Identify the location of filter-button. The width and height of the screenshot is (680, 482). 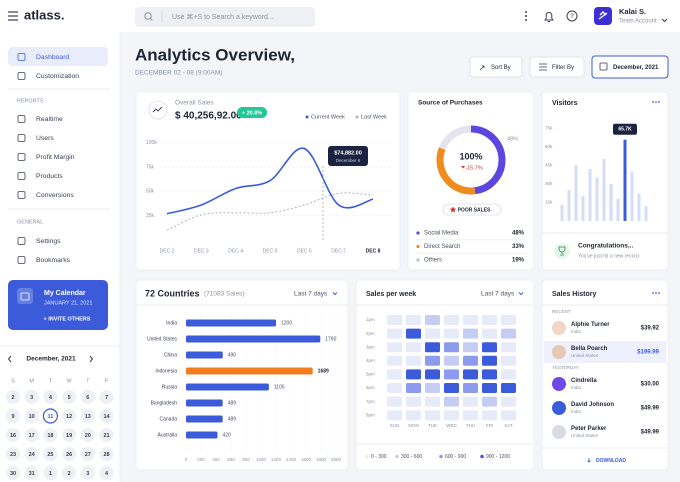
(557, 67).